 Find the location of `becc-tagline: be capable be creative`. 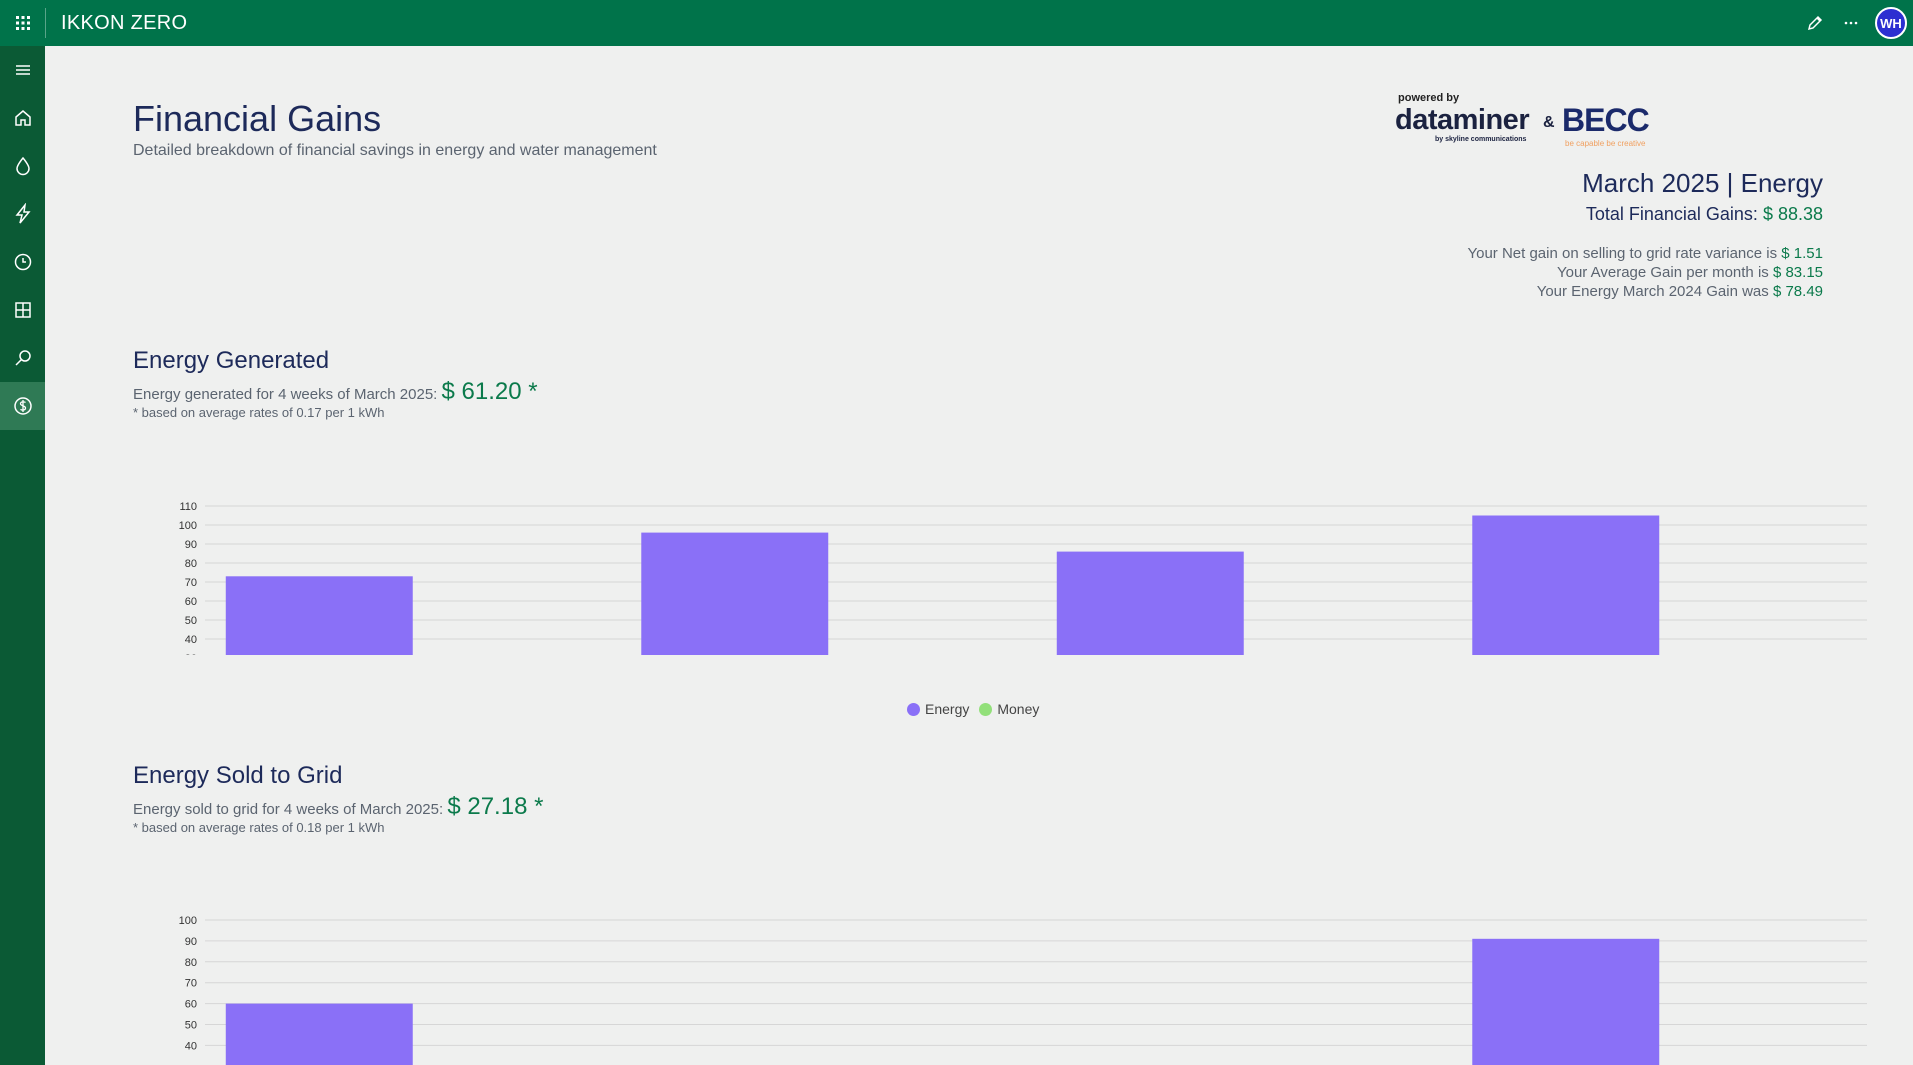

becc-tagline: be capable be creative is located at coordinates (1605, 143).